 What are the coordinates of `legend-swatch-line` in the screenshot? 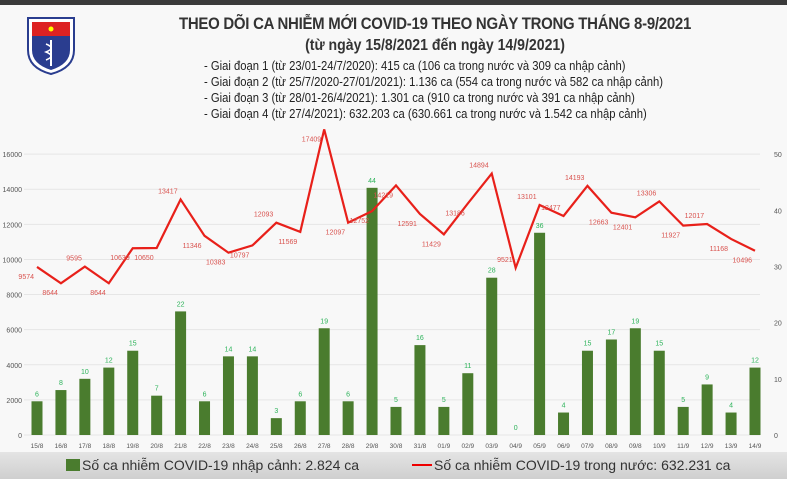 It's located at (422, 465).